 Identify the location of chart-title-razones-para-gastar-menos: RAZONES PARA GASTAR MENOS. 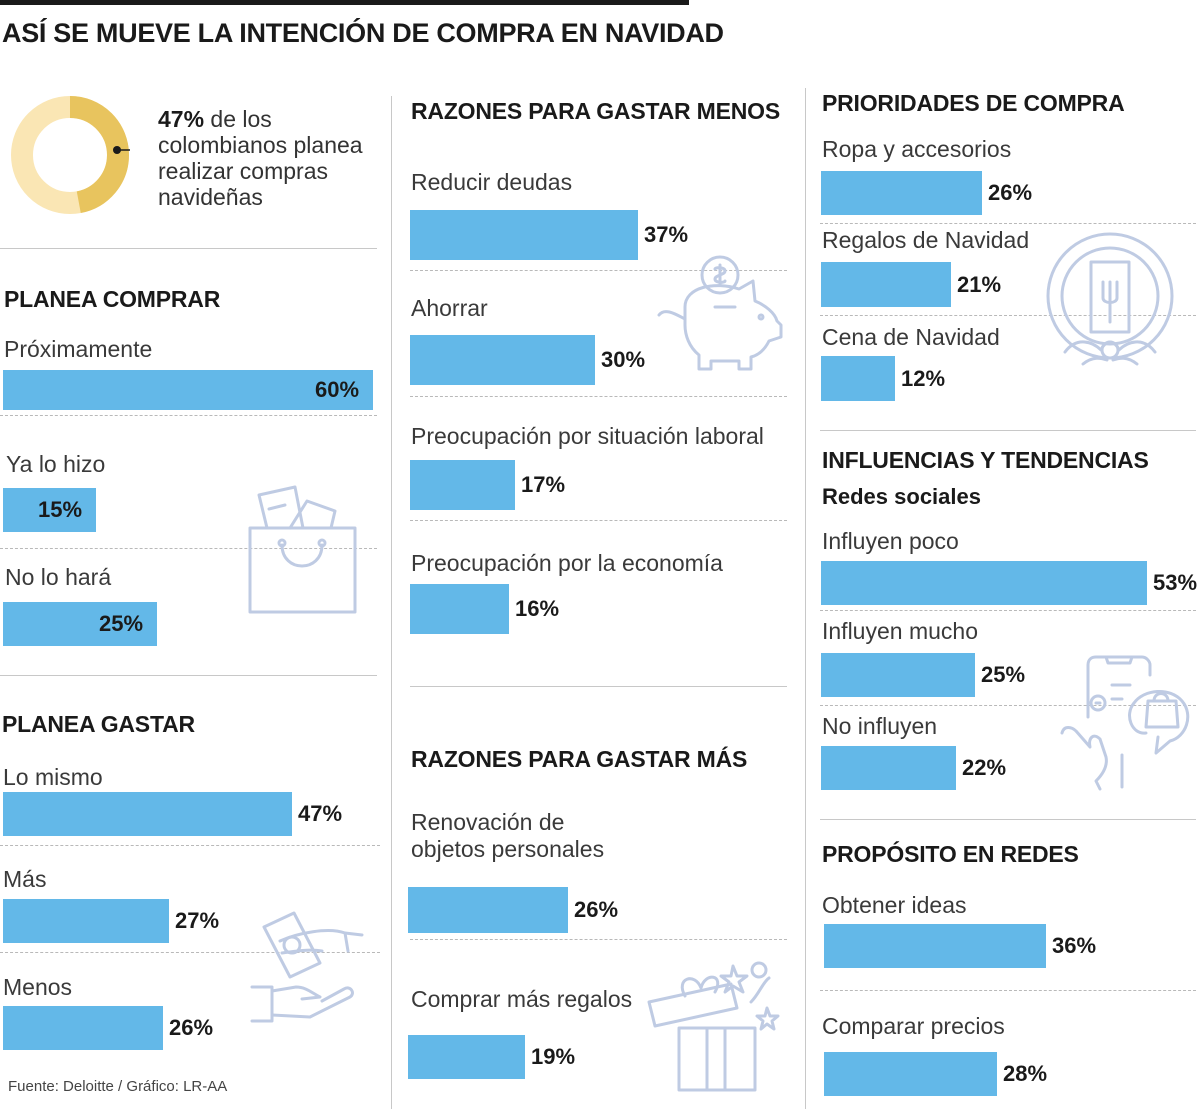
(595, 111).